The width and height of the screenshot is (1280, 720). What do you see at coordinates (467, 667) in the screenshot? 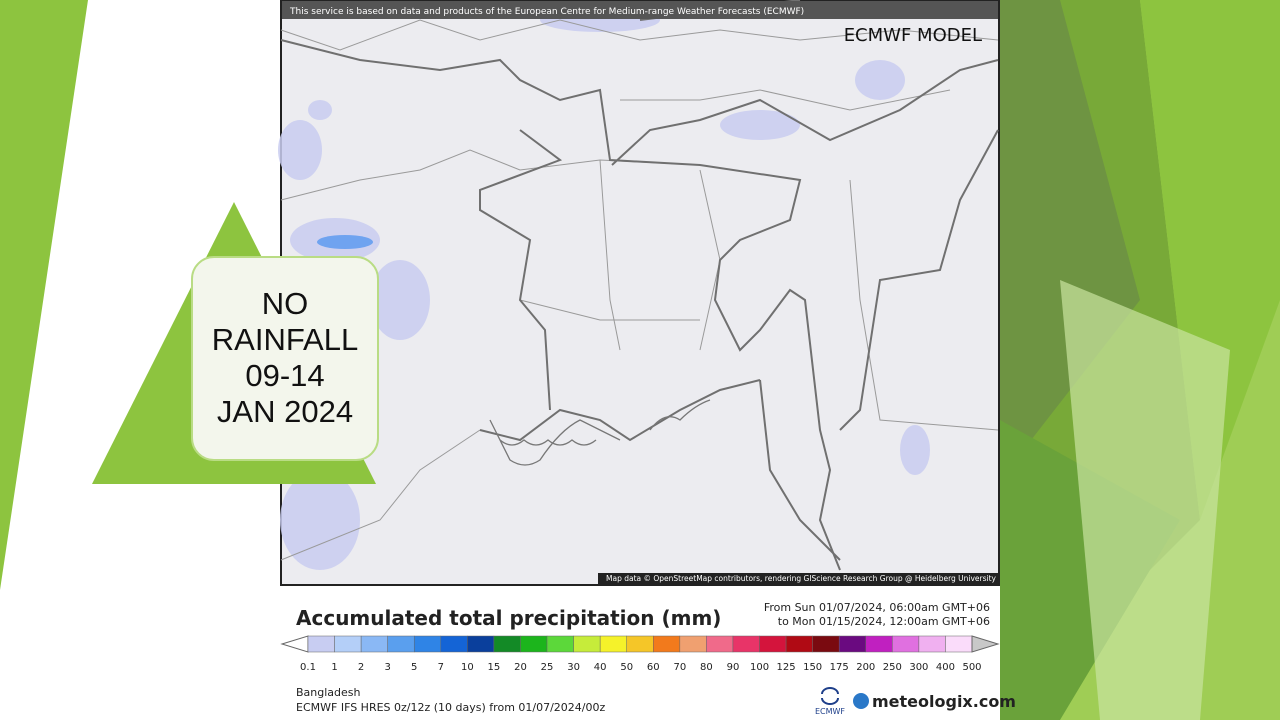
I see `scale-label: 10` at bounding box center [467, 667].